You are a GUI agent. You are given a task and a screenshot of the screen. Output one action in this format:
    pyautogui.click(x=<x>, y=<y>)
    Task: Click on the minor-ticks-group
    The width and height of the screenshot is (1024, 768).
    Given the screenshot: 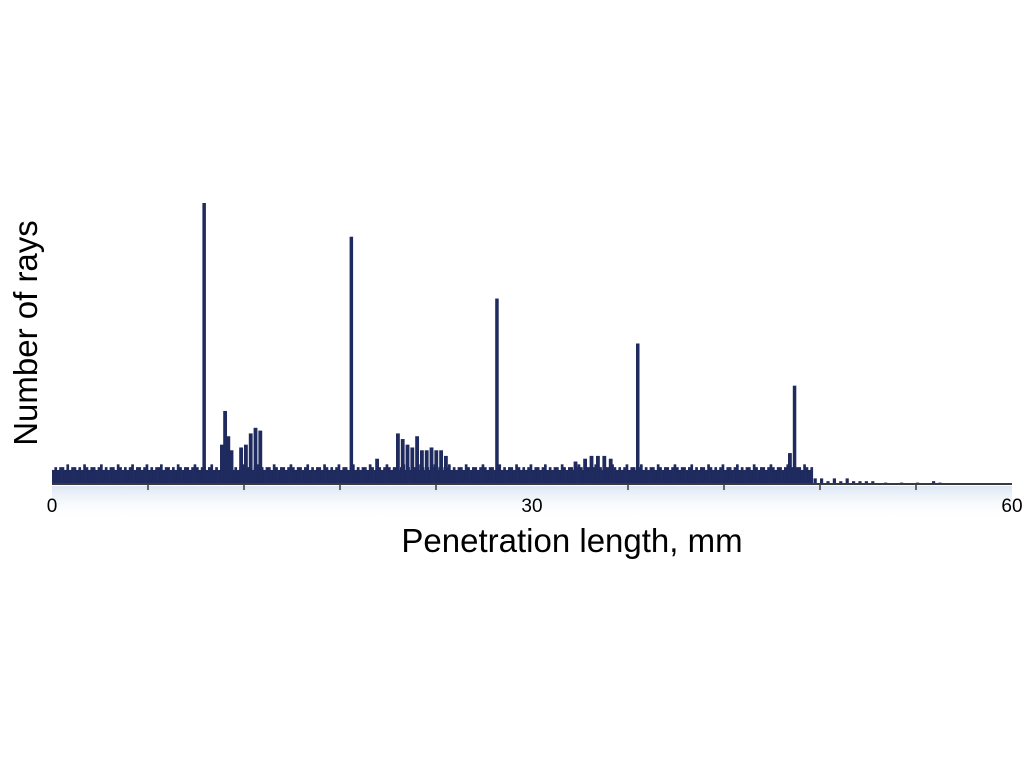 What is the action you would take?
    pyautogui.click(x=532, y=487)
    